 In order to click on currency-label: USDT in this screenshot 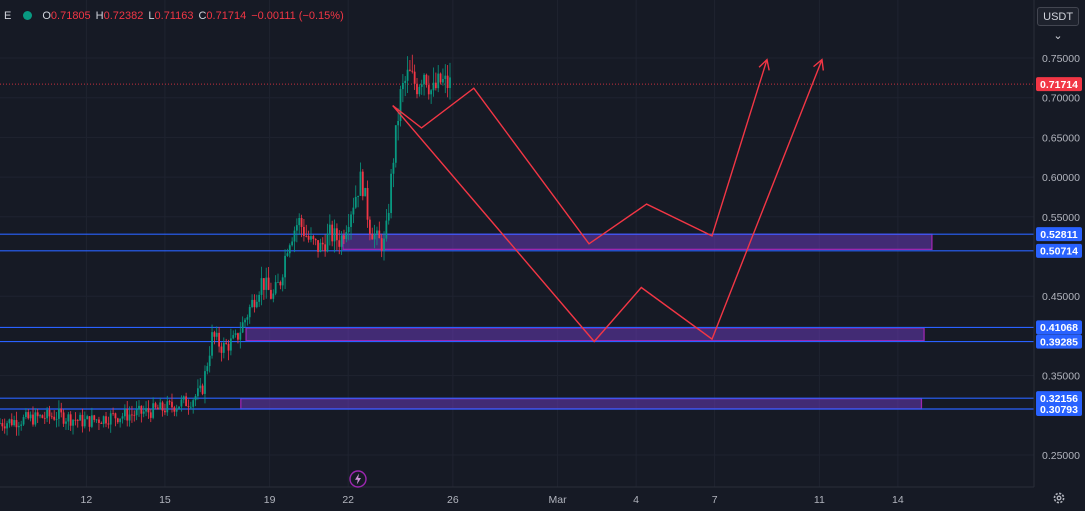, I will do `click(1058, 17)`.